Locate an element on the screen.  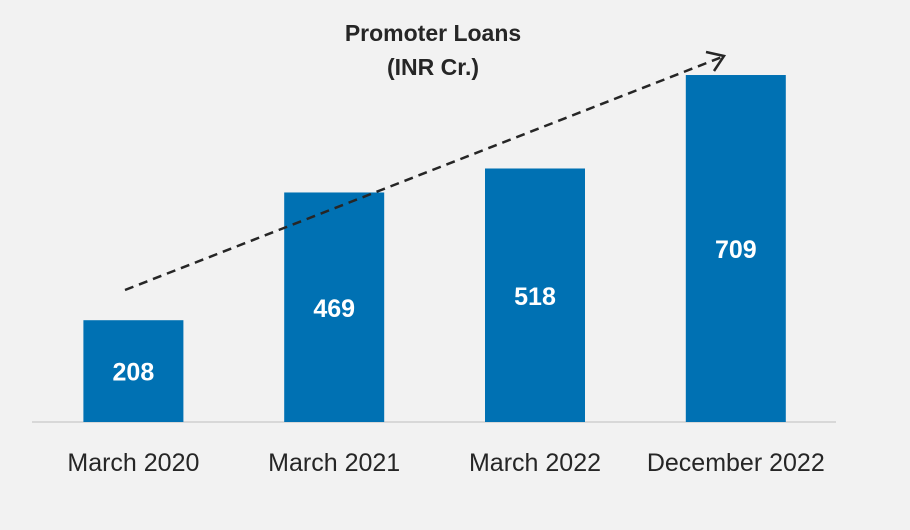
x-tick-label: March 2021 is located at coordinates (334, 463).